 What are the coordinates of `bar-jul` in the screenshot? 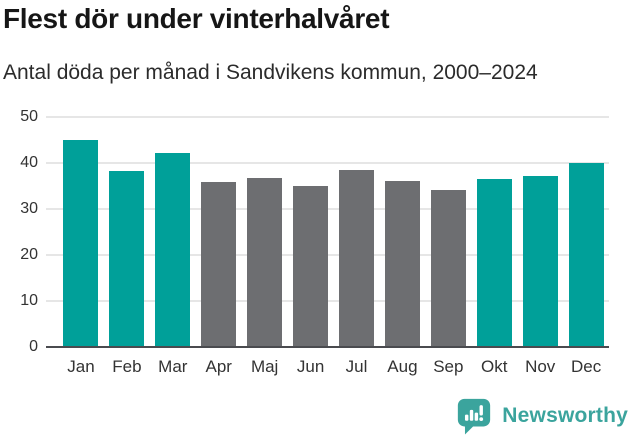 It's located at (356, 258).